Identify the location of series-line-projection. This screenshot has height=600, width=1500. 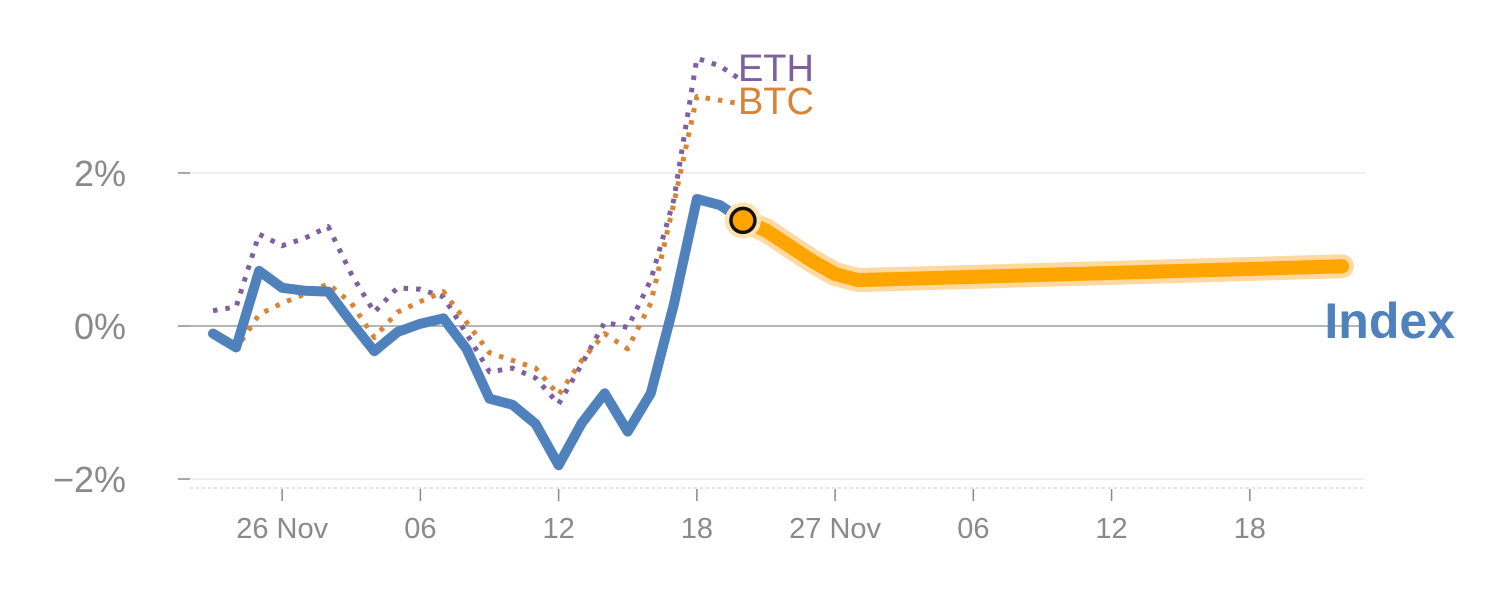
(1042, 250).